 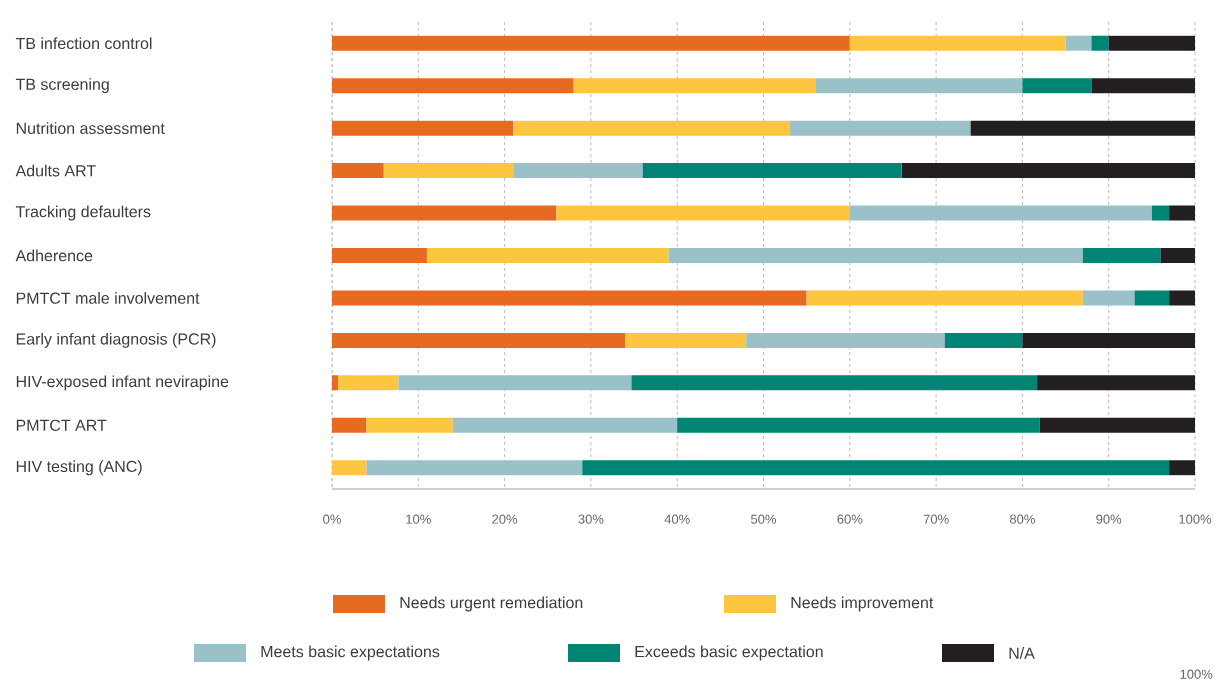 What do you see at coordinates (591, 519) in the screenshot?
I see `x-tick-label: 30%` at bounding box center [591, 519].